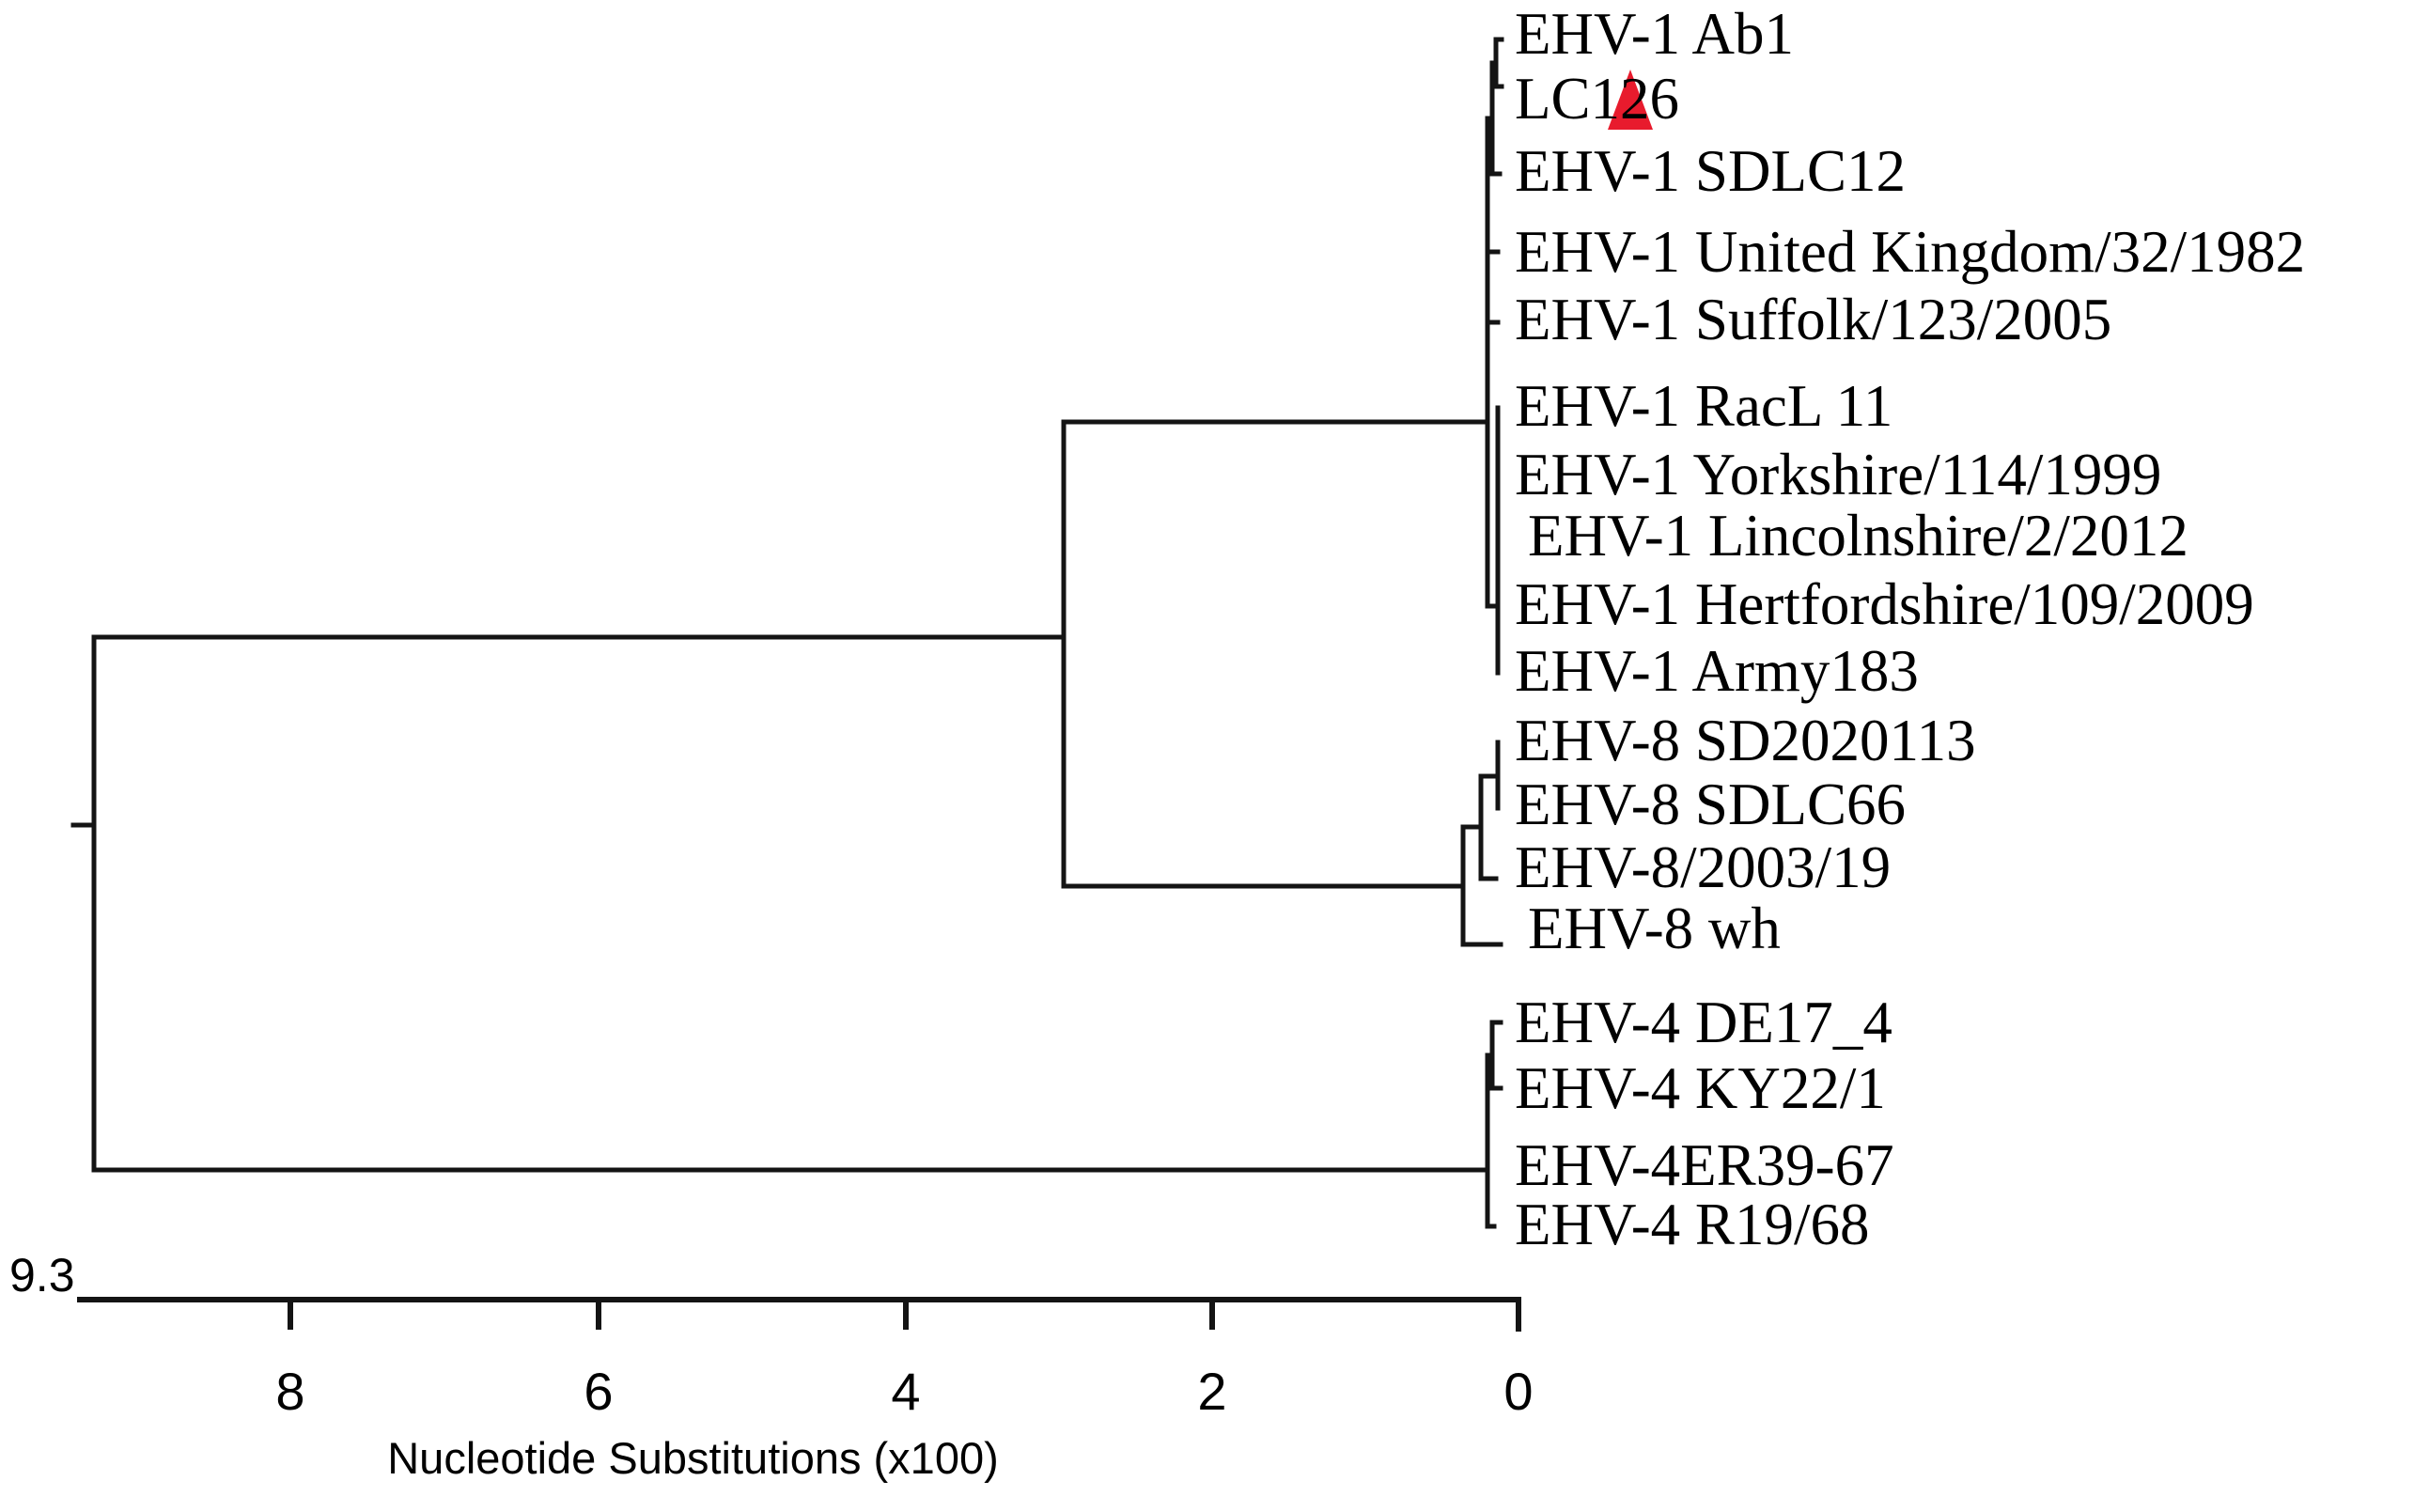  I want to click on taxon-label-ehv4-de17-4: EHV-4 DE17_4, so click(1703, 1023).